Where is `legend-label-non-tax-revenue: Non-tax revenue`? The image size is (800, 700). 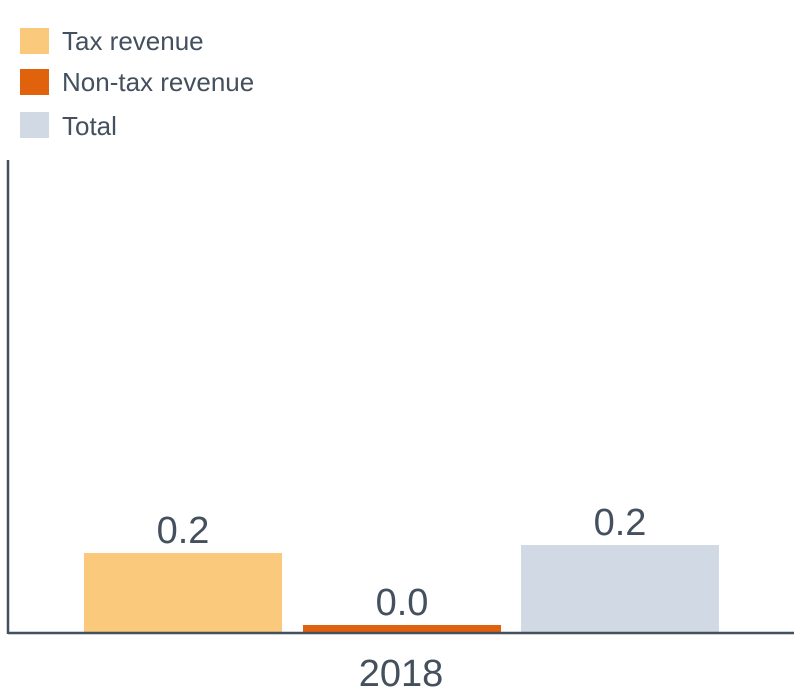
legend-label-non-tax-revenue: Non-tax revenue is located at coordinates (158, 82).